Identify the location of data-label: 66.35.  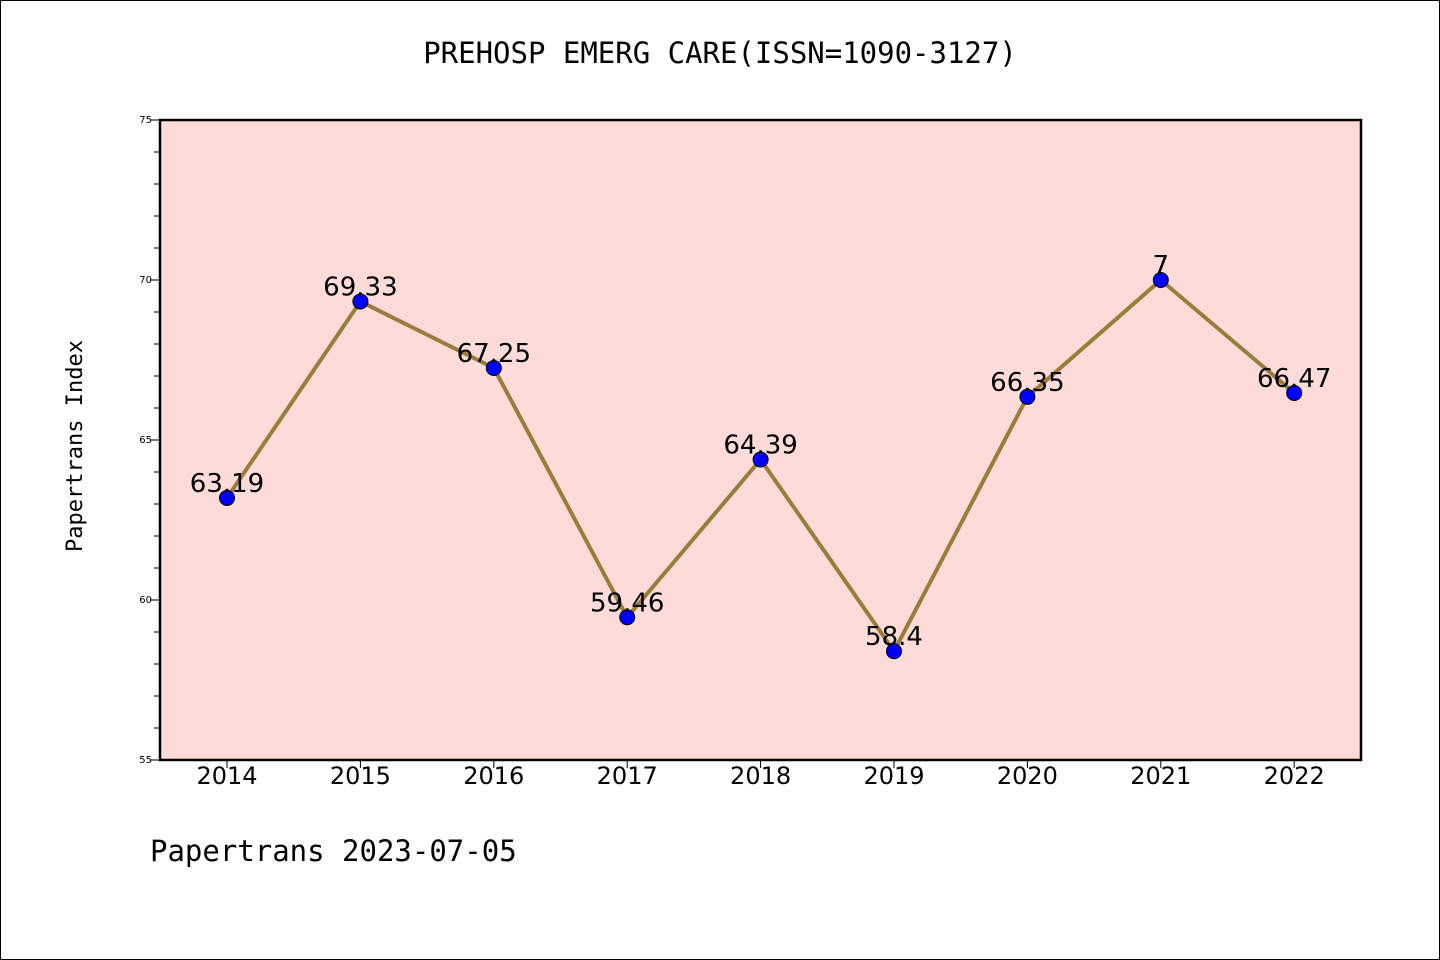
(1027, 383).